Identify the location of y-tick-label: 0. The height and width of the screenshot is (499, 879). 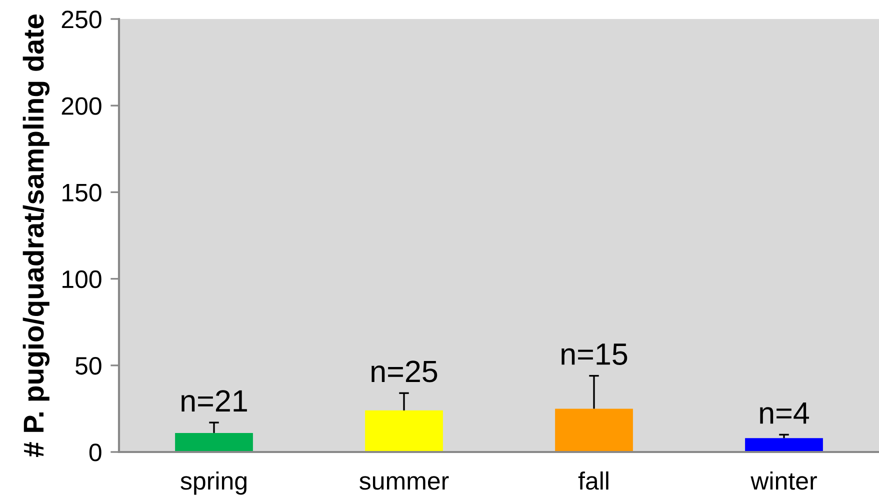
(95, 453).